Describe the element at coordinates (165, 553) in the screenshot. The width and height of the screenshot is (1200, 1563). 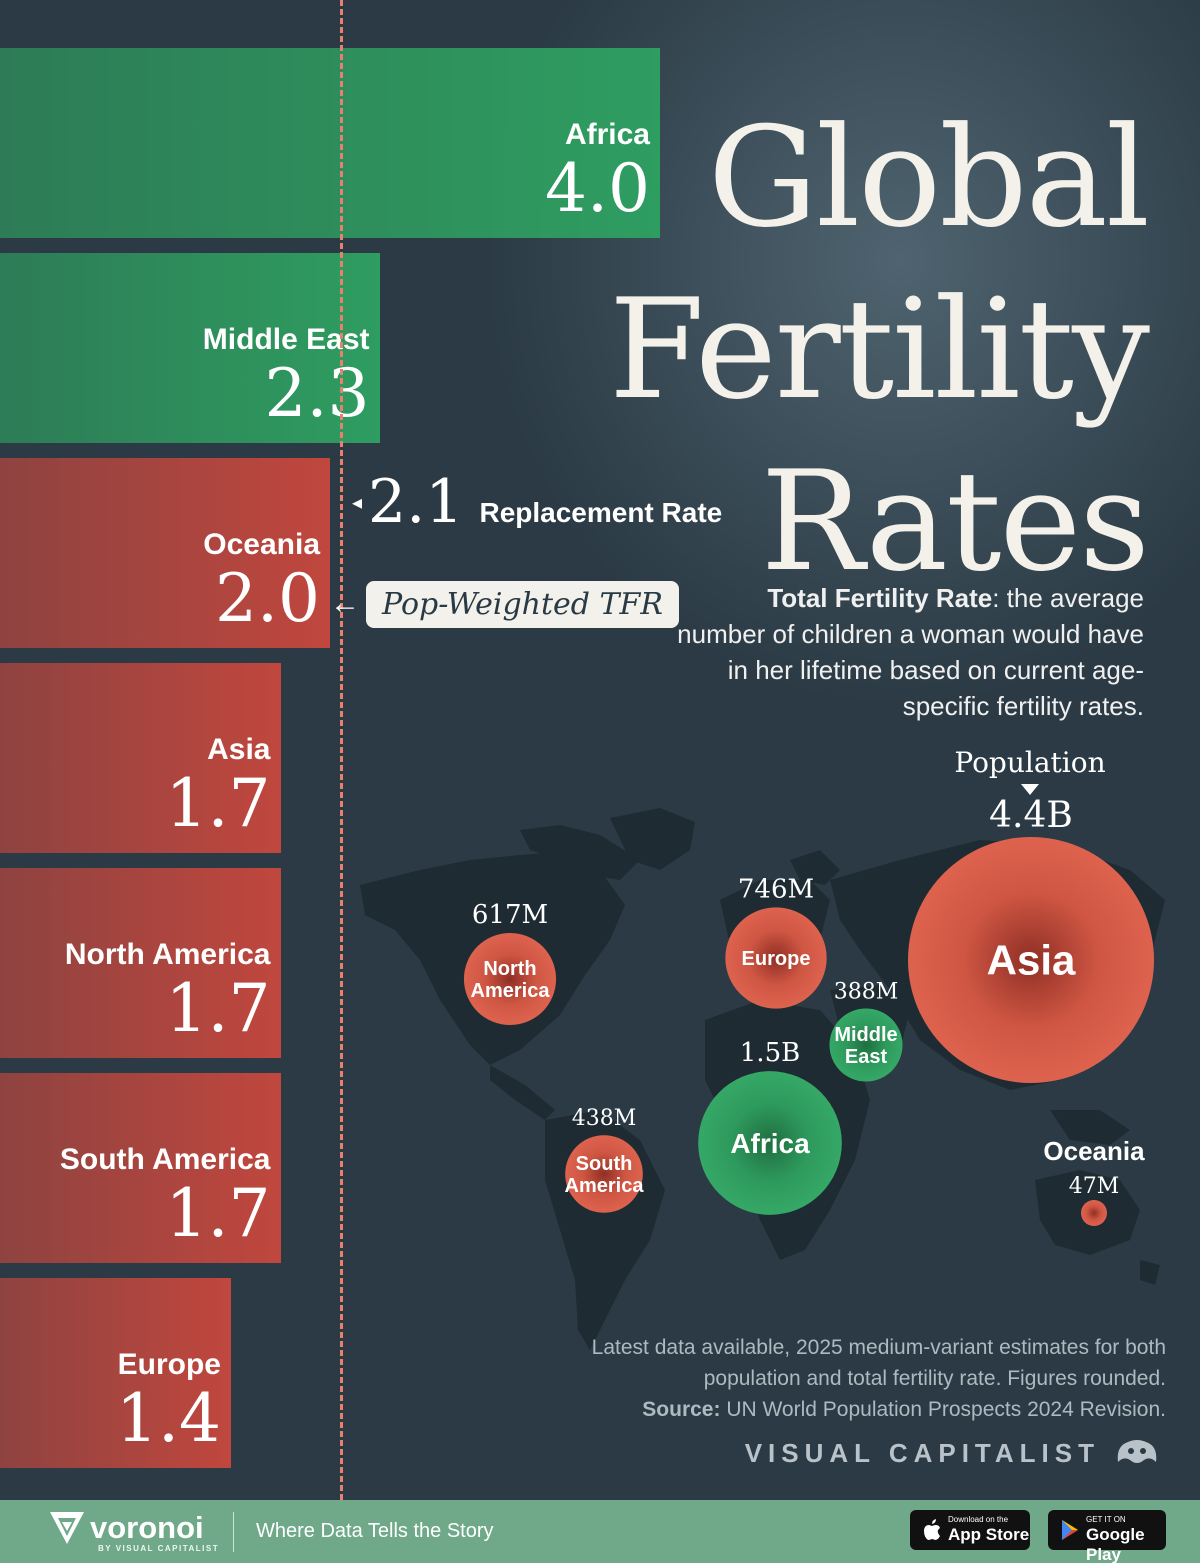
I see `bar-oceania: Oceania 2.0` at that location.